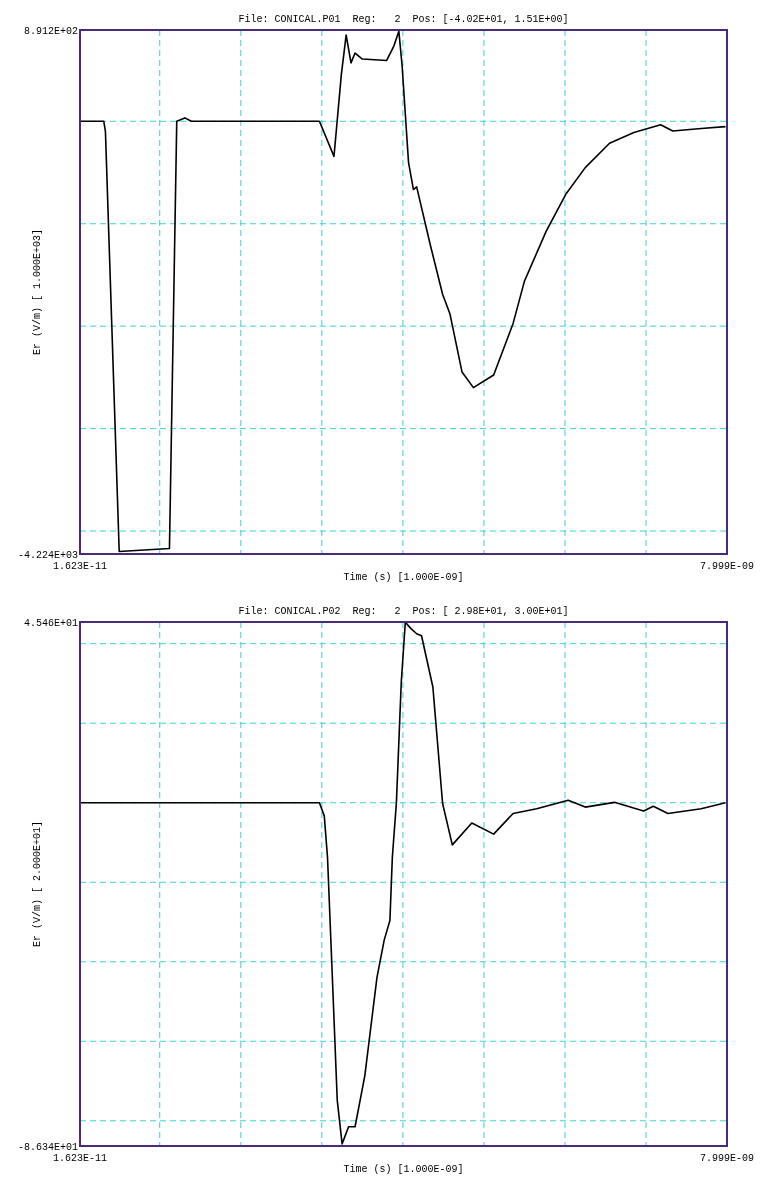 The width and height of the screenshot is (771, 1202). Describe the element at coordinates (47, 1147) in the screenshot. I see `y-tick-label: -8.634E+01` at that location.